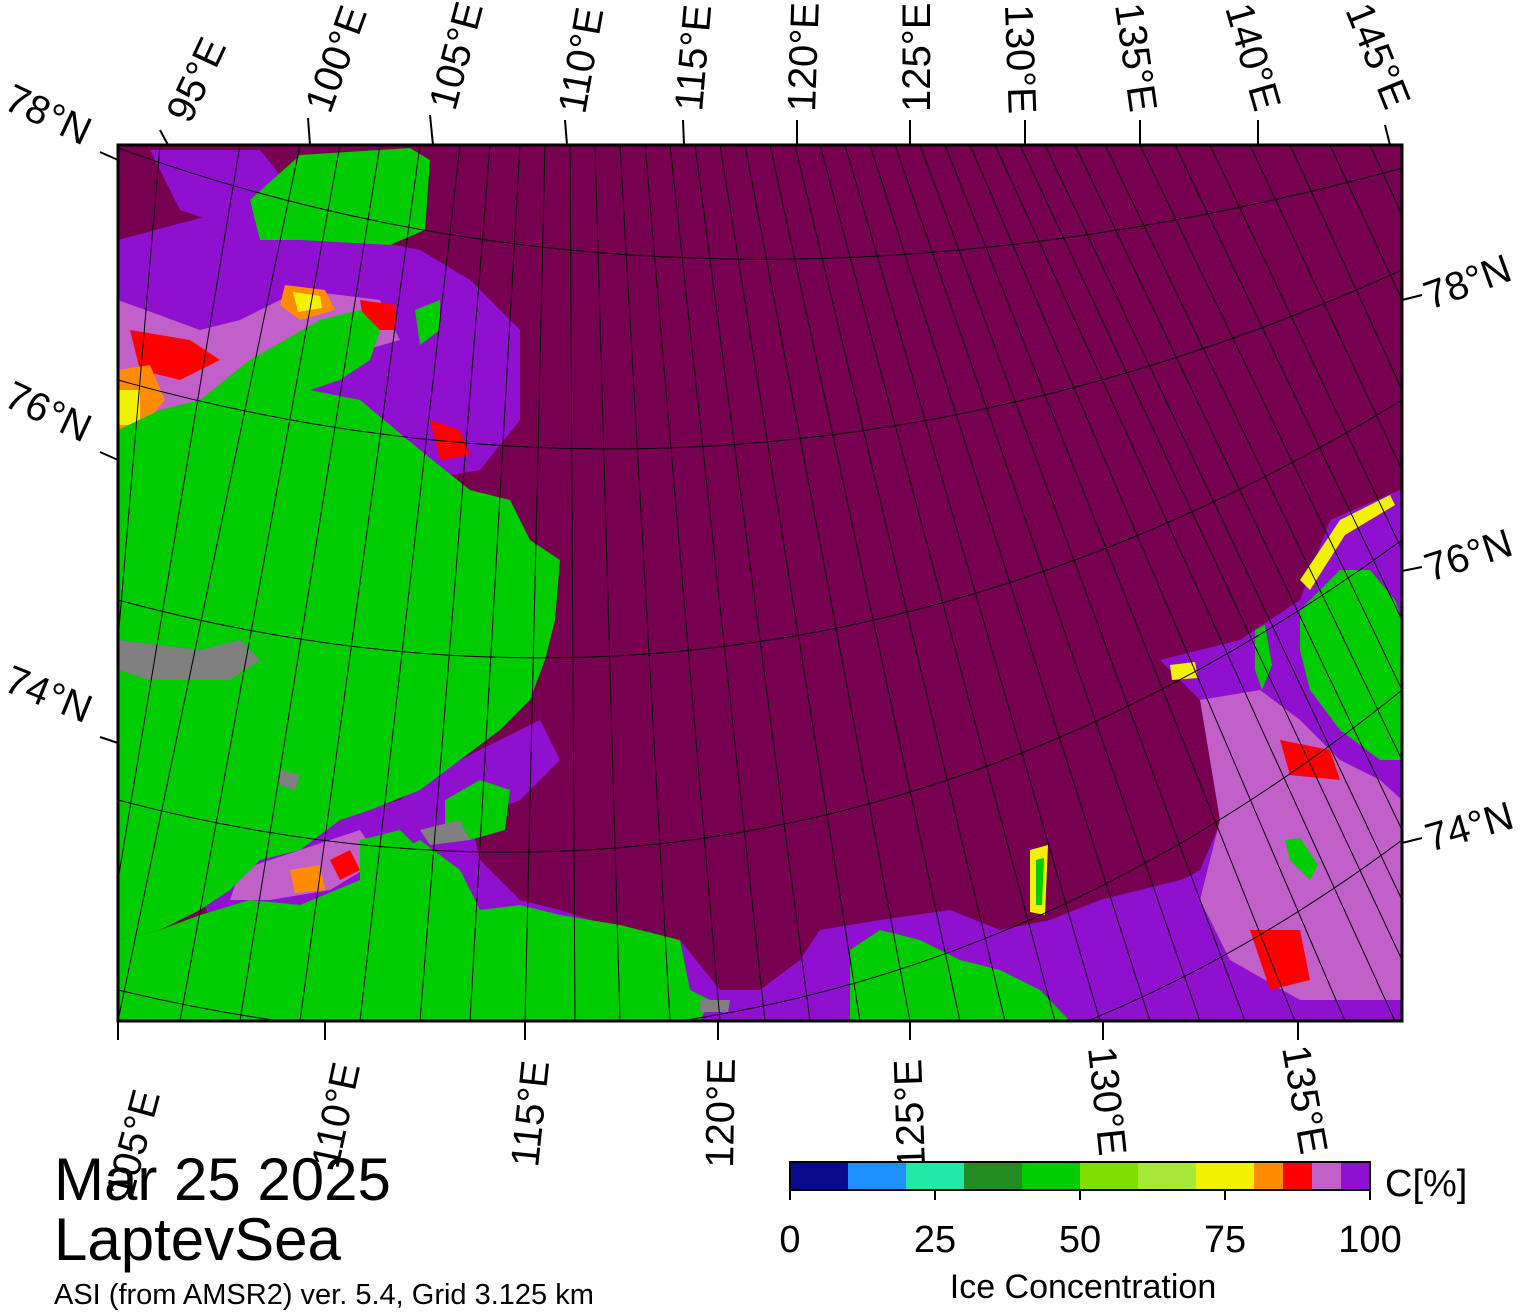  I want to click on data-source: ASI (from AMSR2) ver. 5.4, Grid 3.125 km, so click(324, 1295).